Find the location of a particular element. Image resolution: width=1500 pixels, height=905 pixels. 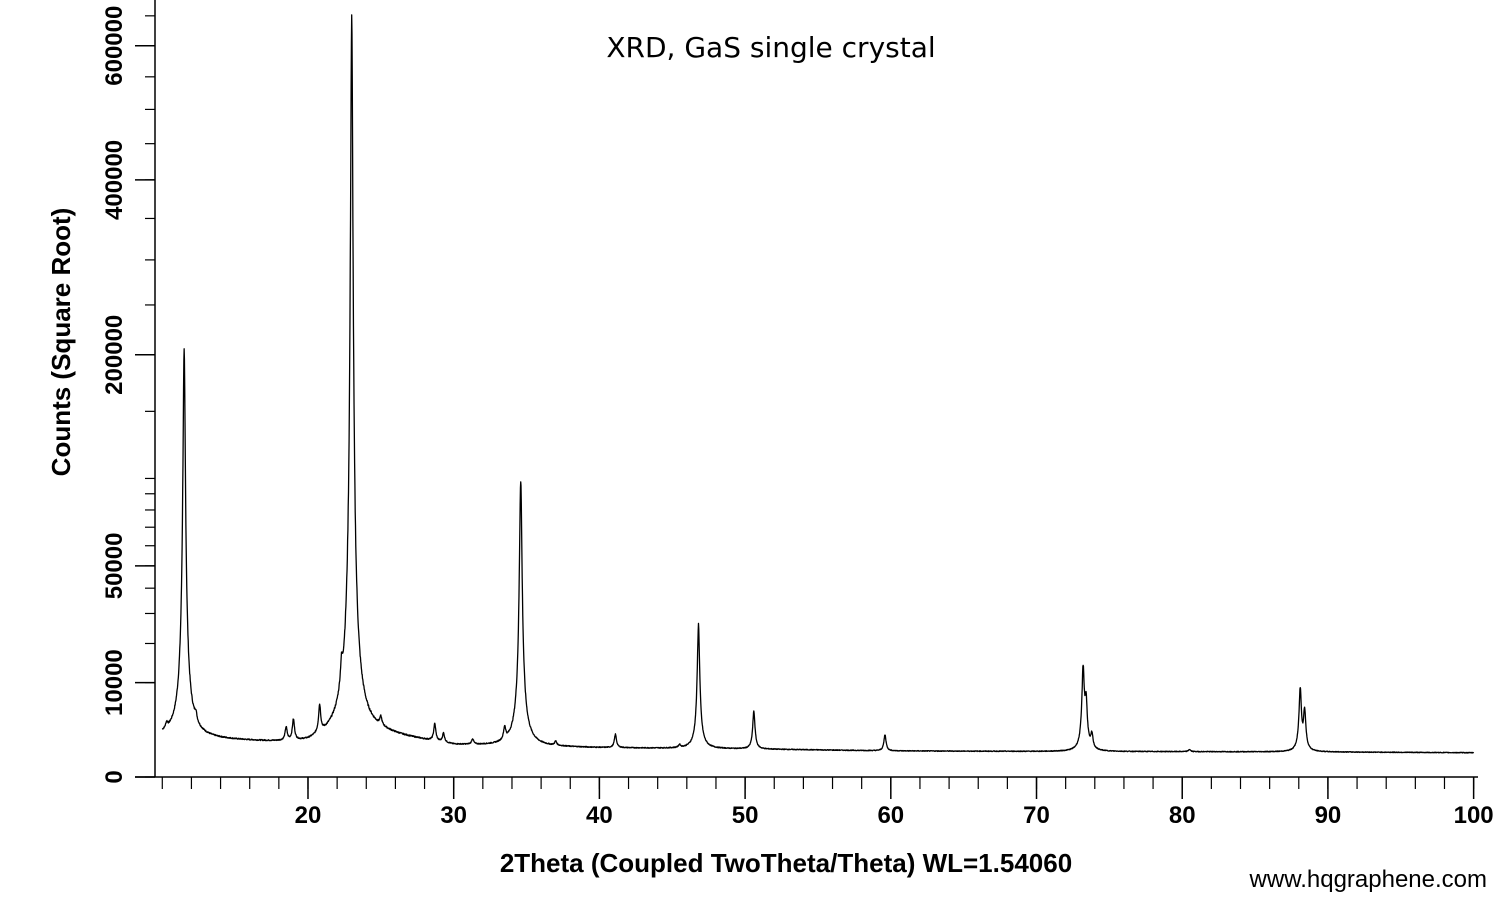

y-axis: 0 10000 50000 200000 400000 600000 is located at coordinates (128, 392).